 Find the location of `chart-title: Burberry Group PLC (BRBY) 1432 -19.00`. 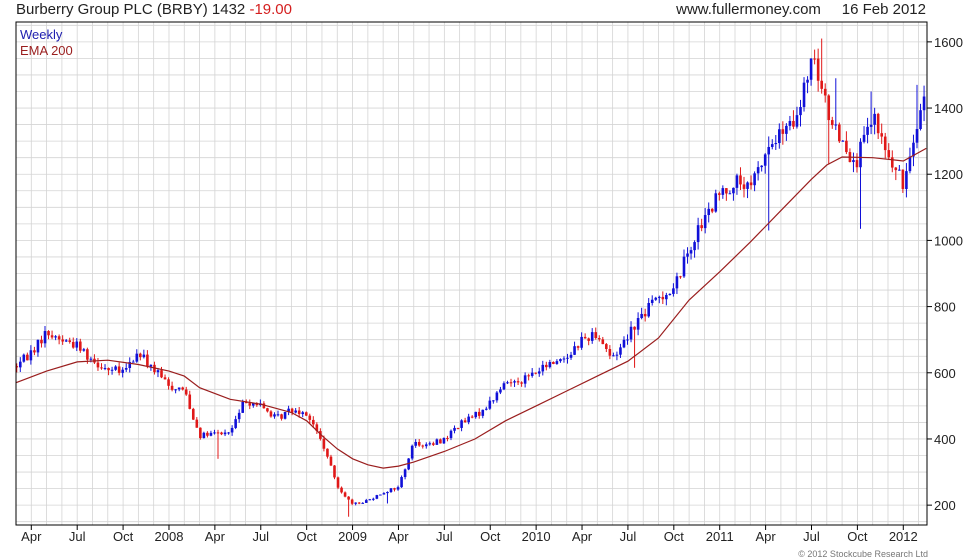

chart-title: Burberry Group PLC (BRBY) 1432 -19.00 is located at coordinates (154, 9).